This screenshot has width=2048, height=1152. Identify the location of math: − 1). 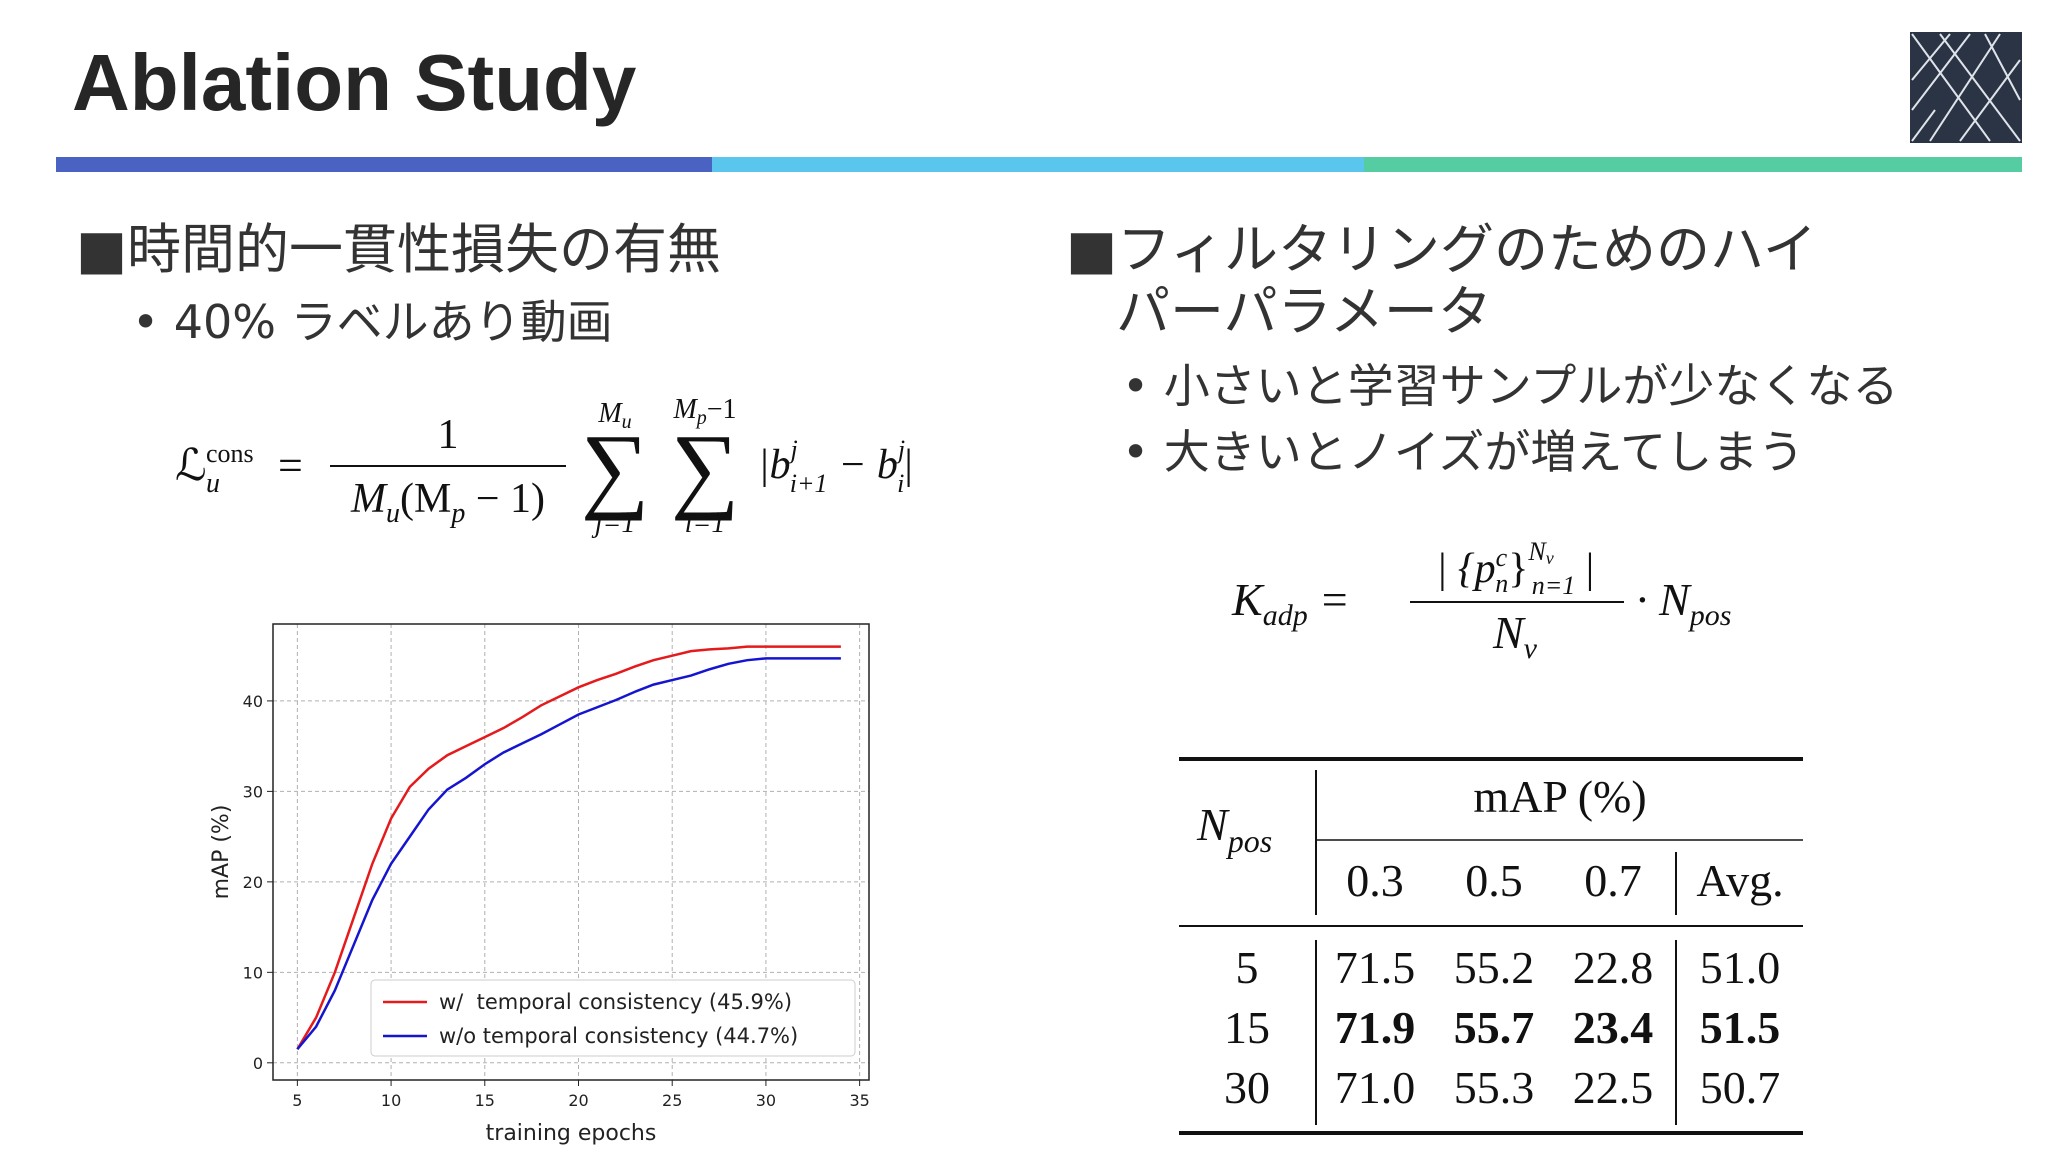
(505, 499).